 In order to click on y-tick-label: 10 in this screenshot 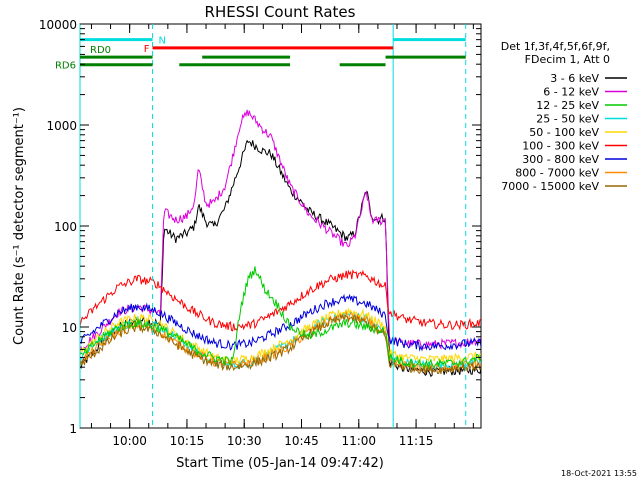, I will do `click(69, 328)`.